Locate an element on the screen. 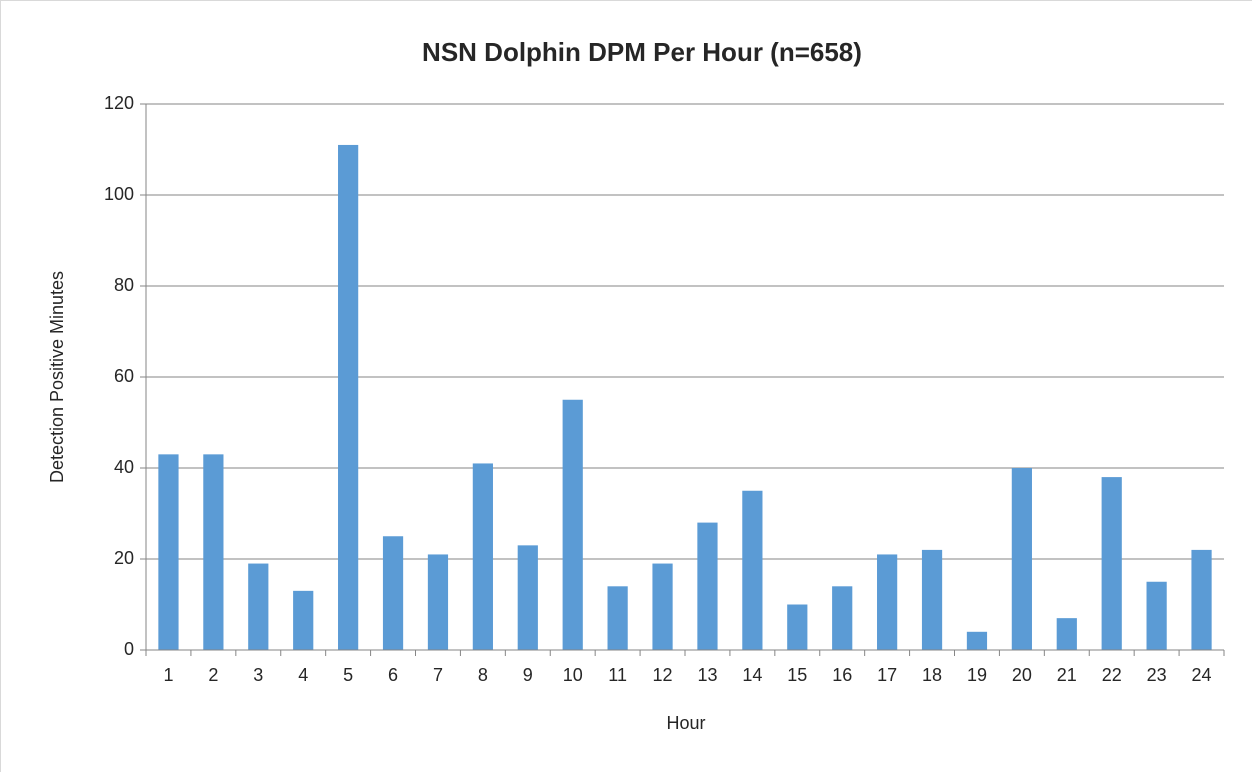  x-tick-label: 6 is located at coordinates (393, 675).